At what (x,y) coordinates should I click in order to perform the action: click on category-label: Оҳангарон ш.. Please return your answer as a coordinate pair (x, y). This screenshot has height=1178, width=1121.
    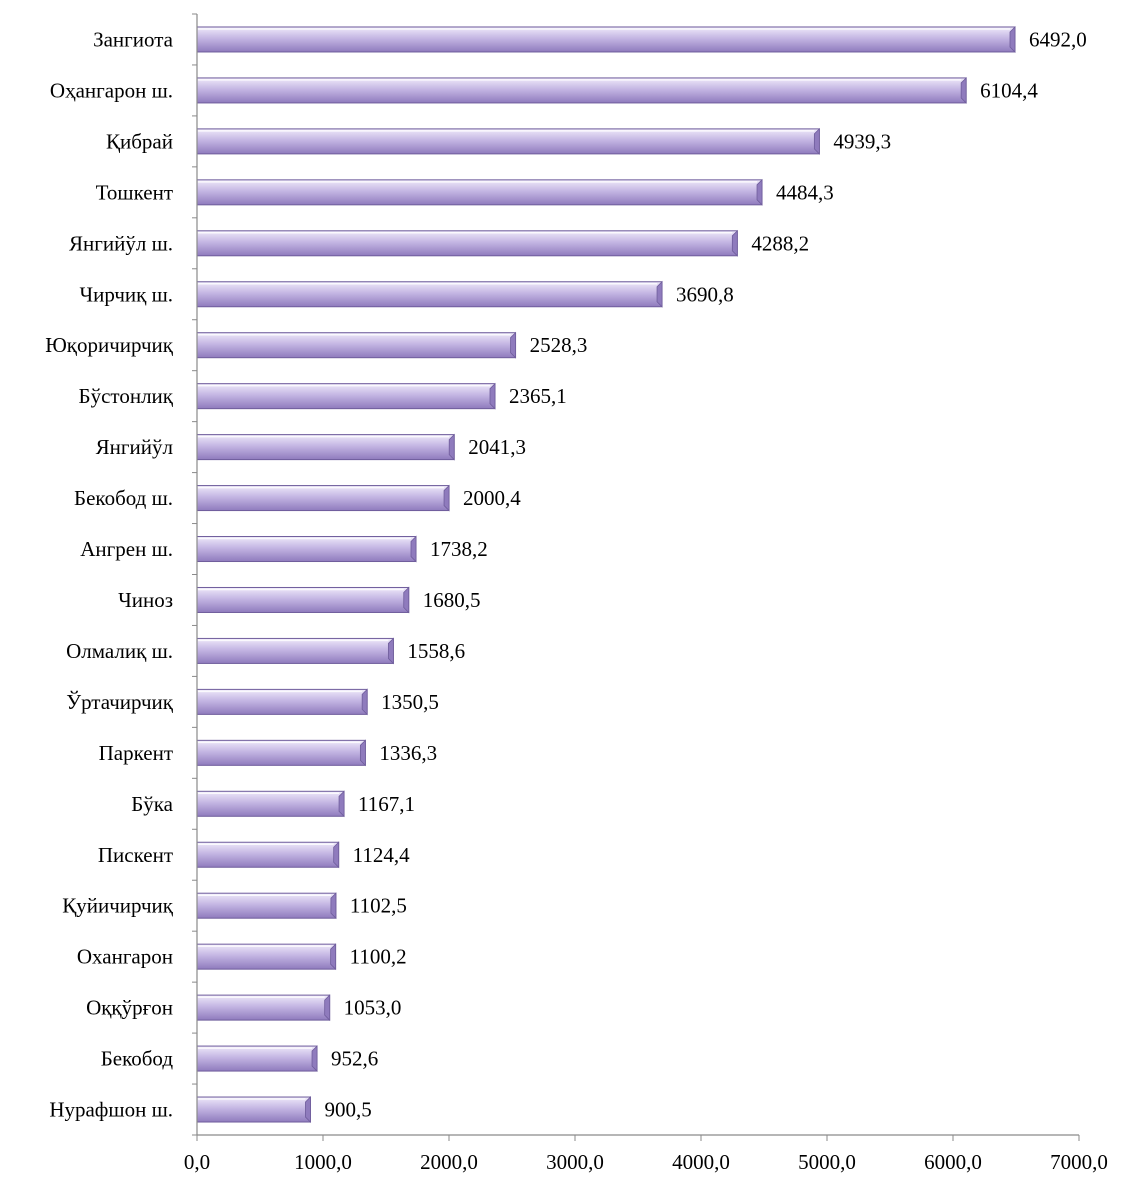
    Looking at the image, I should click on (111, 90).